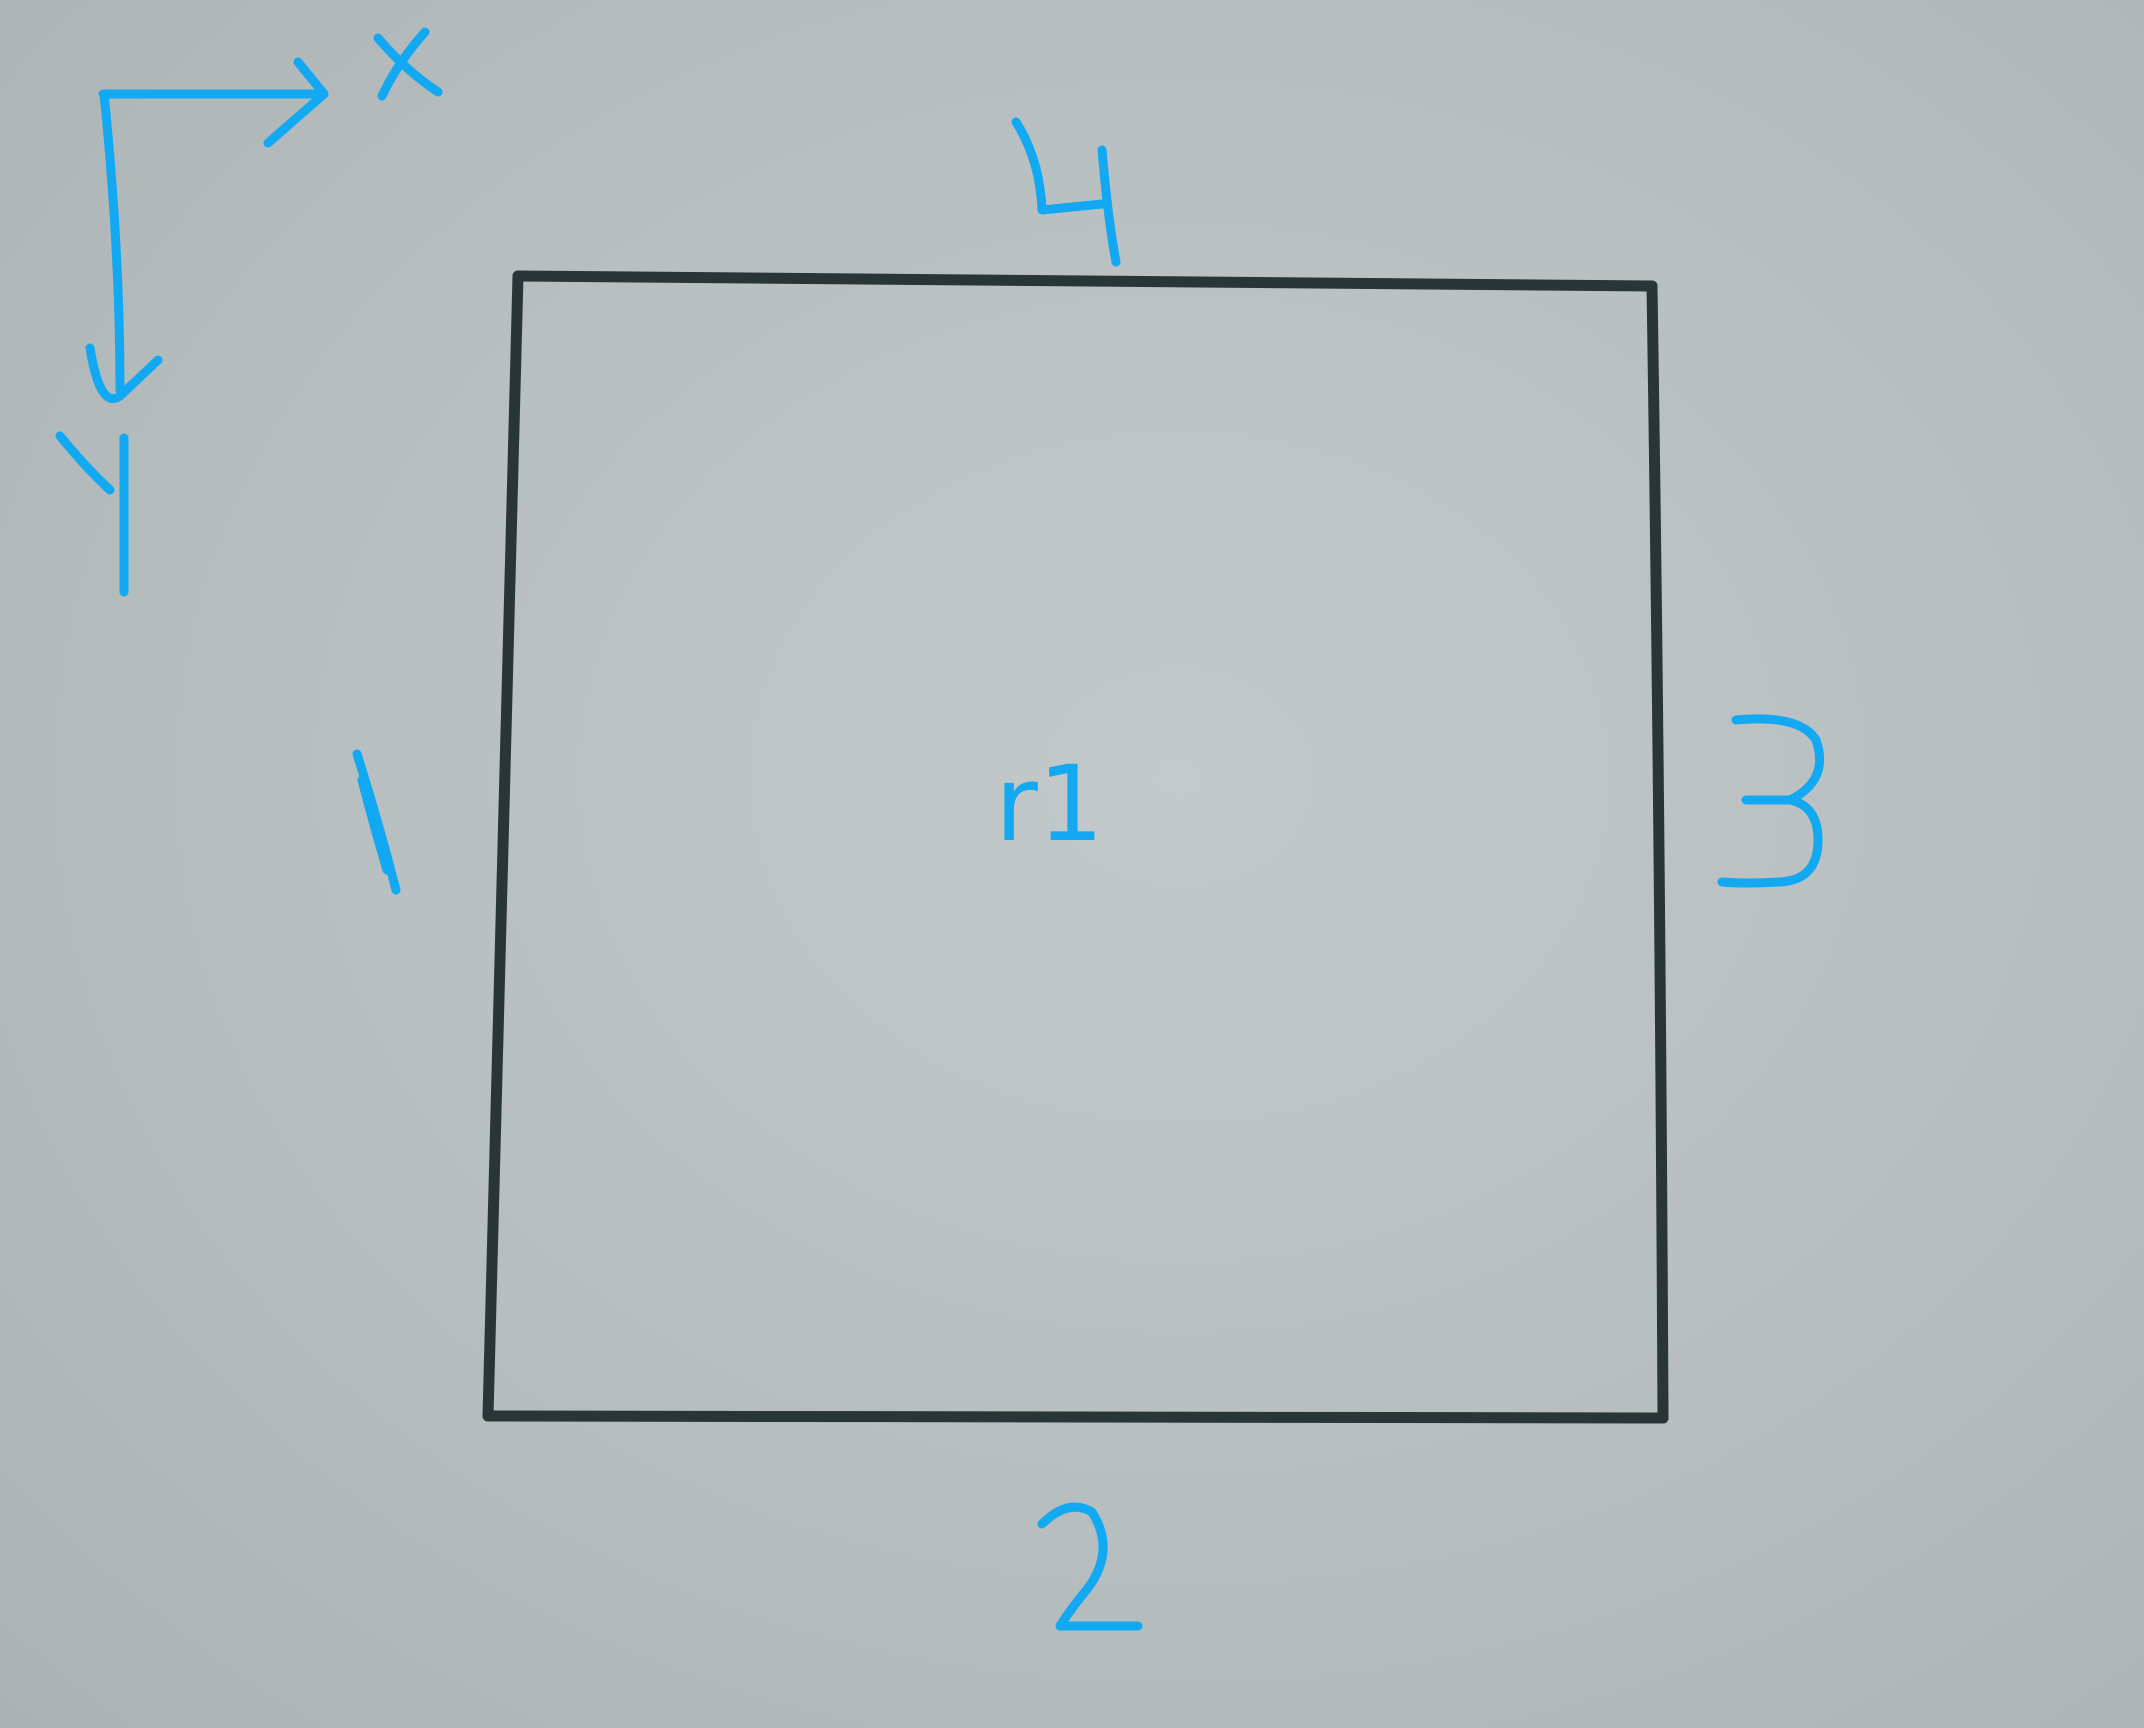 The width and height of the screenshot is (2144, 1728). Describe the element at coordinates (124, 246) in the screenshot. I see `y-axis-arrow` at that location.